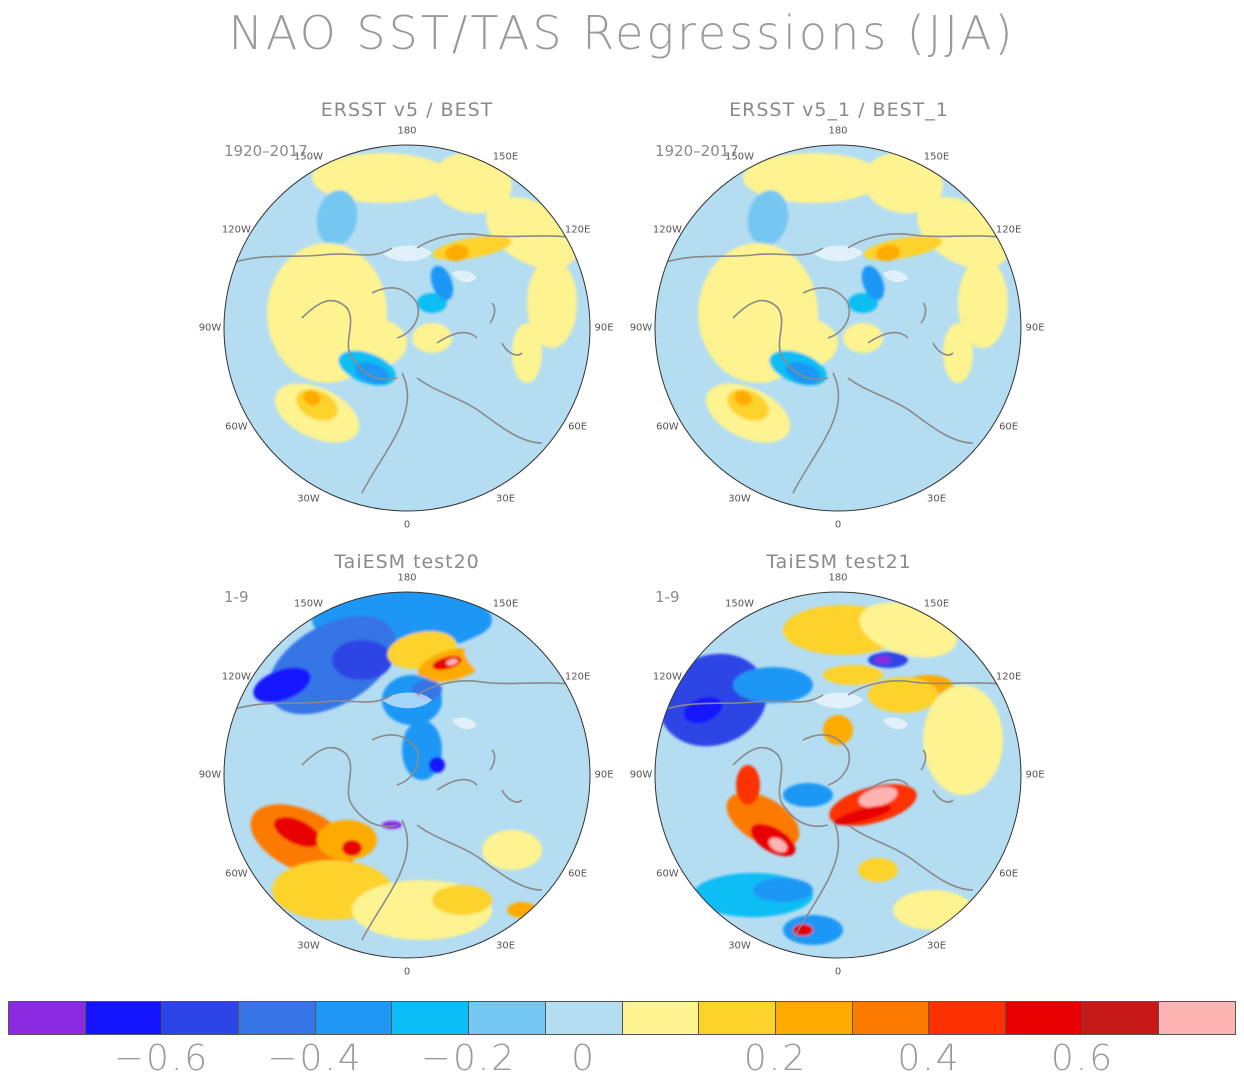 The width and height of the screenshot is (1244, 1082). What do you see at coordinates (468, 1058) in the screenshot?
I see `colorbar-tick-label: −0.2` at bounding box center [468, 1058].